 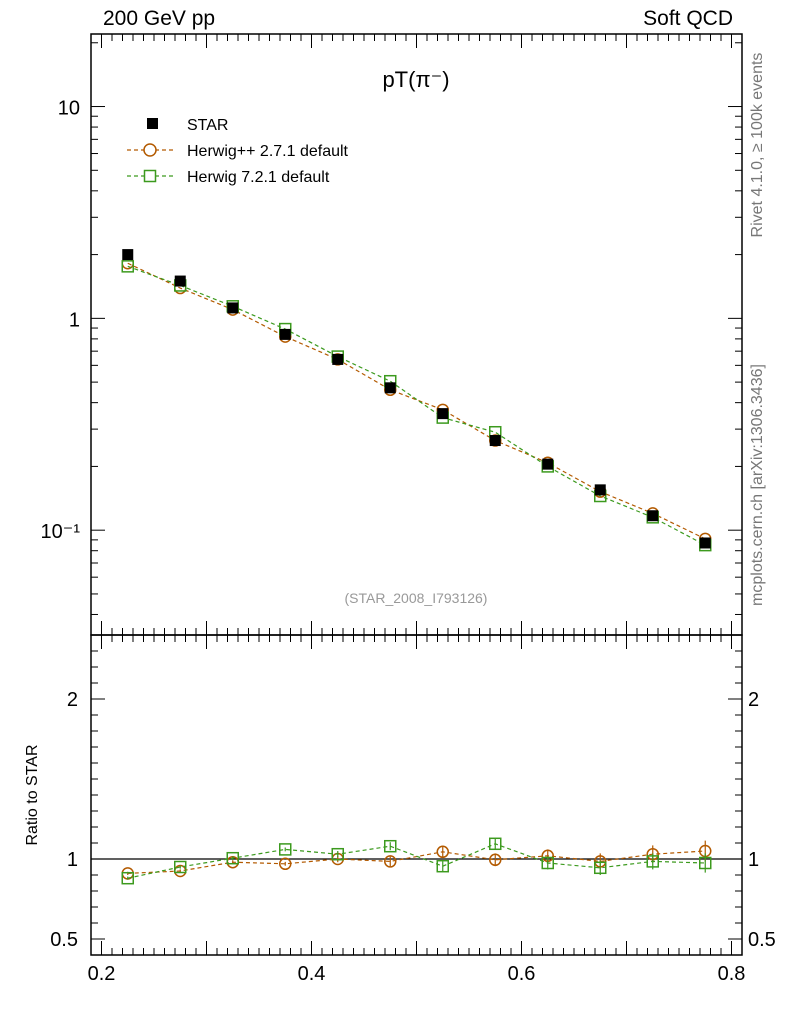 I want to click on legend-herwigpp-marker, so click(x=150, y=150).